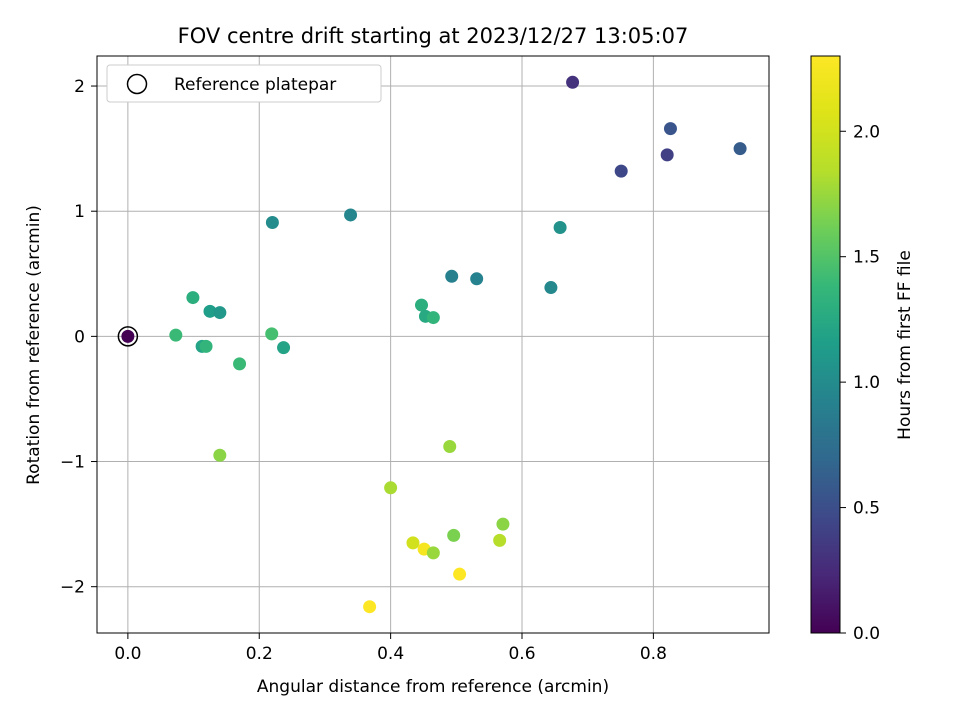 Image resolution: width=960 pixels, height=720 pixels. I want to click on x-tick-label: 0.2, so click(259, 654).